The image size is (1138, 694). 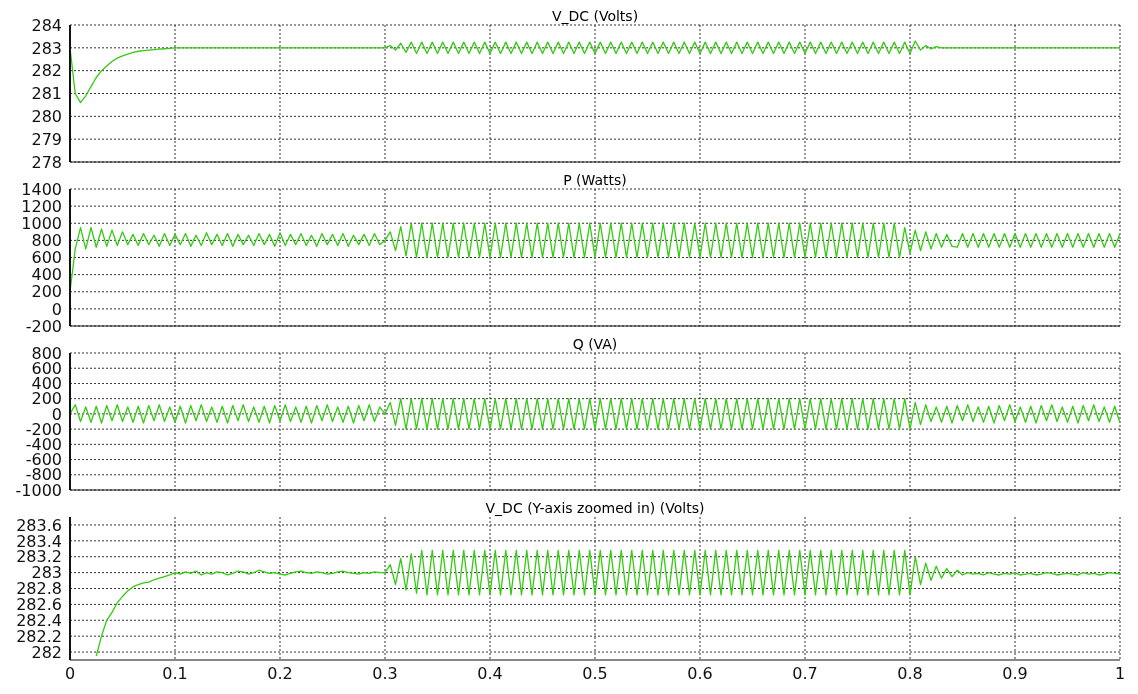 What do you see at coordinates (1015, 674) in the screenshot?
I see `x-tick-label: 0.9` at bounding box center [1015, 674].